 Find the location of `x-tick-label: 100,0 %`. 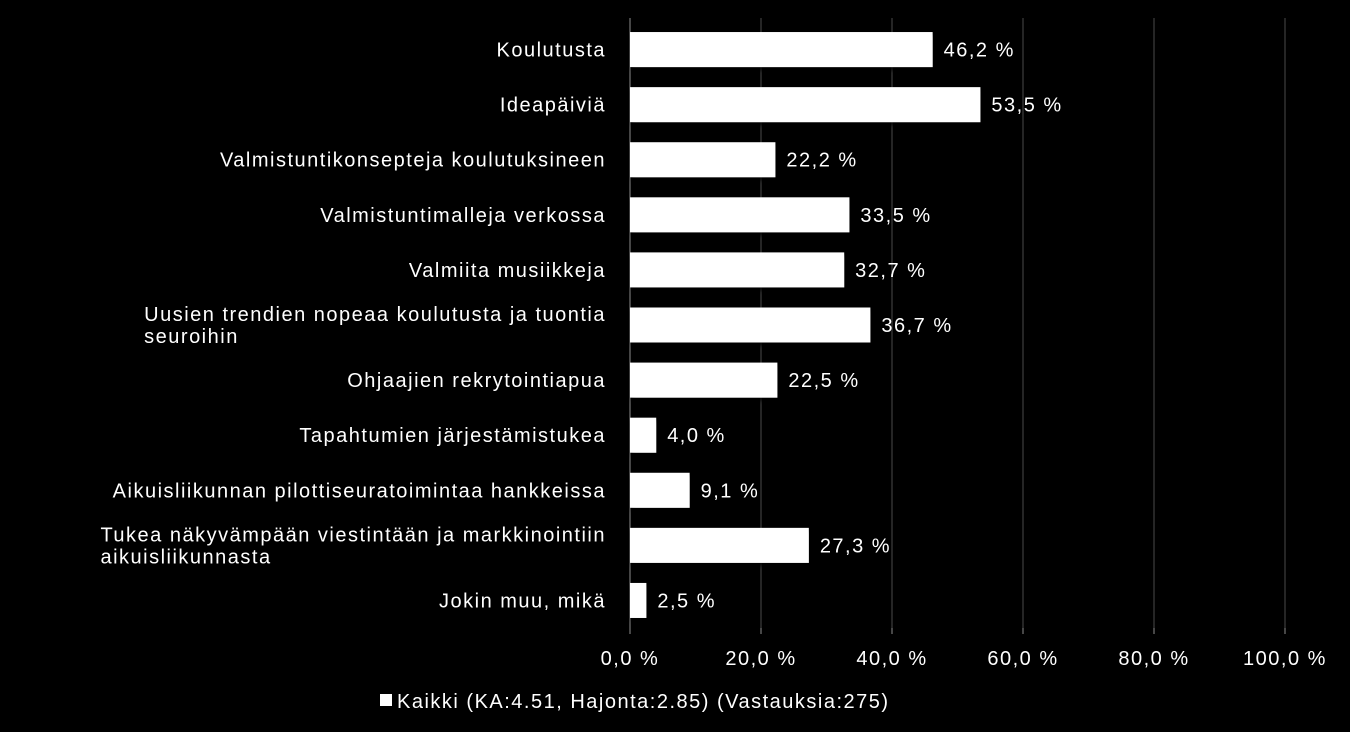

x-tick-label: 100,0 % is located at coordinates (1285, 659).